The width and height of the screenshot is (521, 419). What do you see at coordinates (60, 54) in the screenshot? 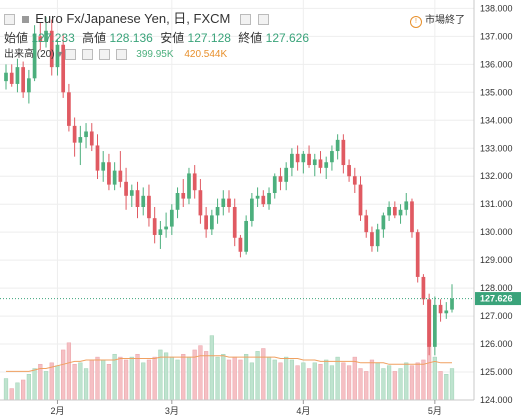
I see `chevron-down-icon: ▾` at bounding box center [60, 54].